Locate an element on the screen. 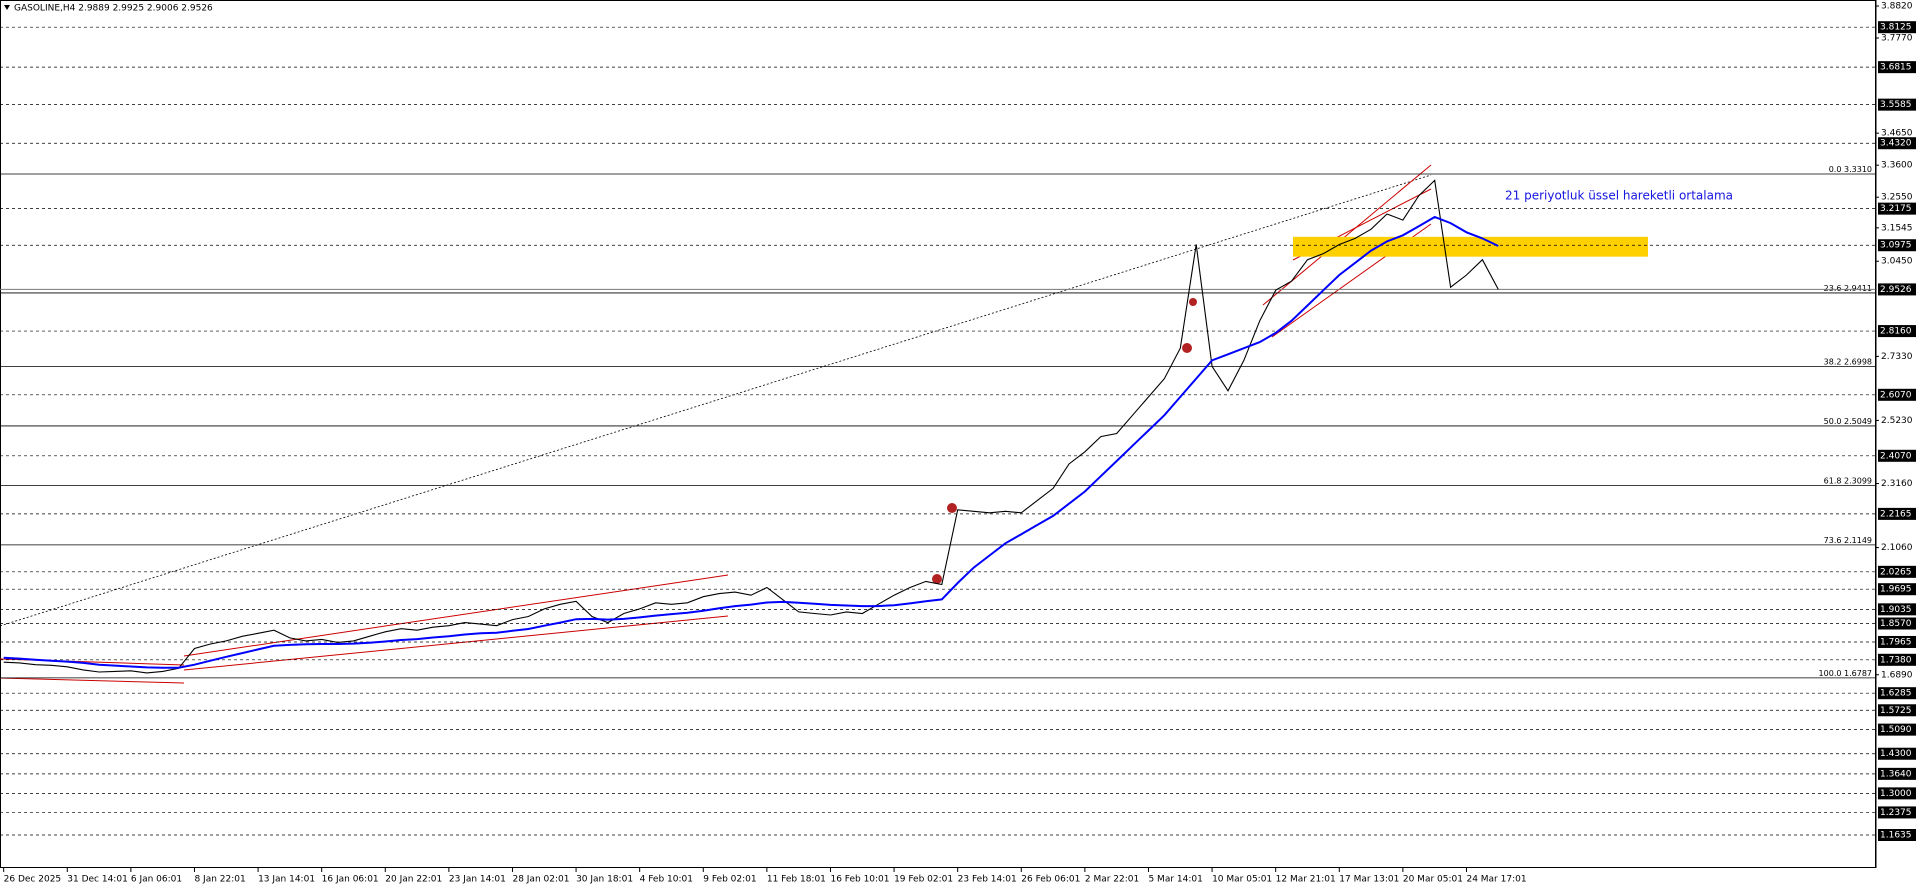  x-tick-label: 30 Jan 18:01 is located at coordinates (604, 880).